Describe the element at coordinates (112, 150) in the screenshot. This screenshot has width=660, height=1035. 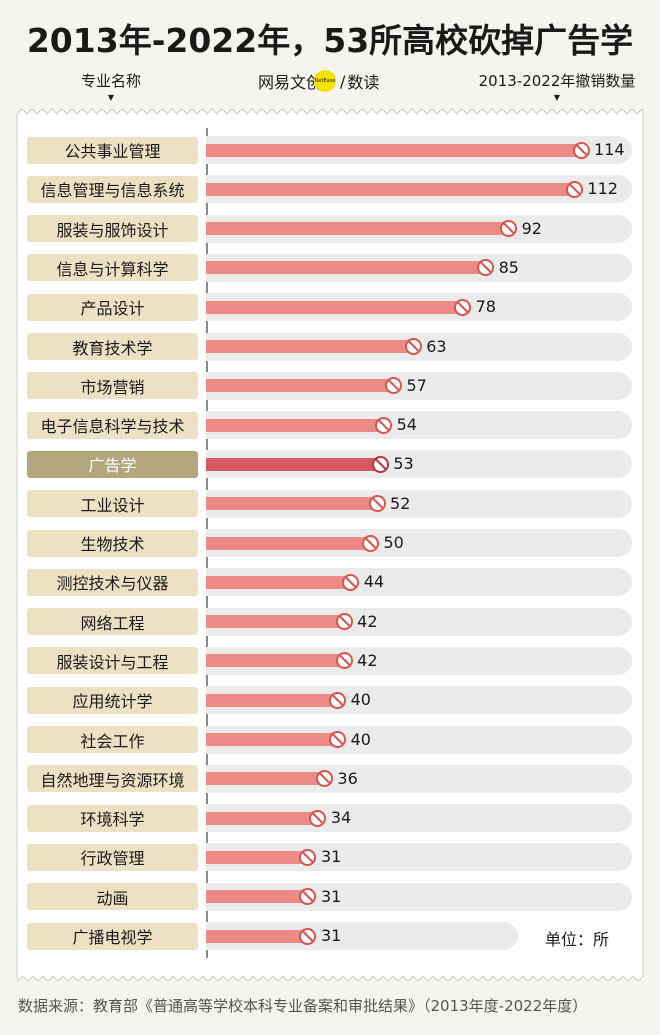
I see `category-label: 公共事业管理` at that location.